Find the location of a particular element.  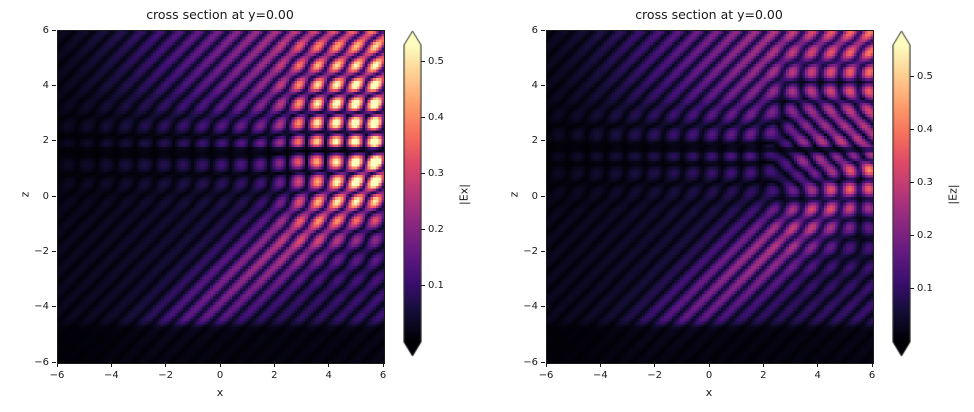

colorbar-label: |Ex| is located at coordinates (464, 194).